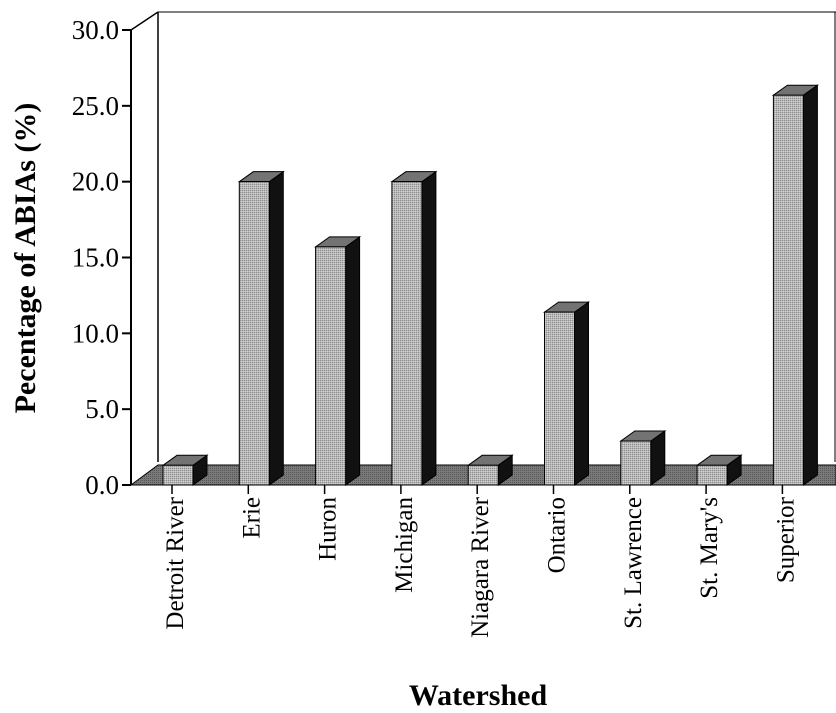 This screenshot has height=713, width=836. Describe the element at coordinates (95, 258) in the screenshot. I see `y-tick-label: 15.0` at that location.